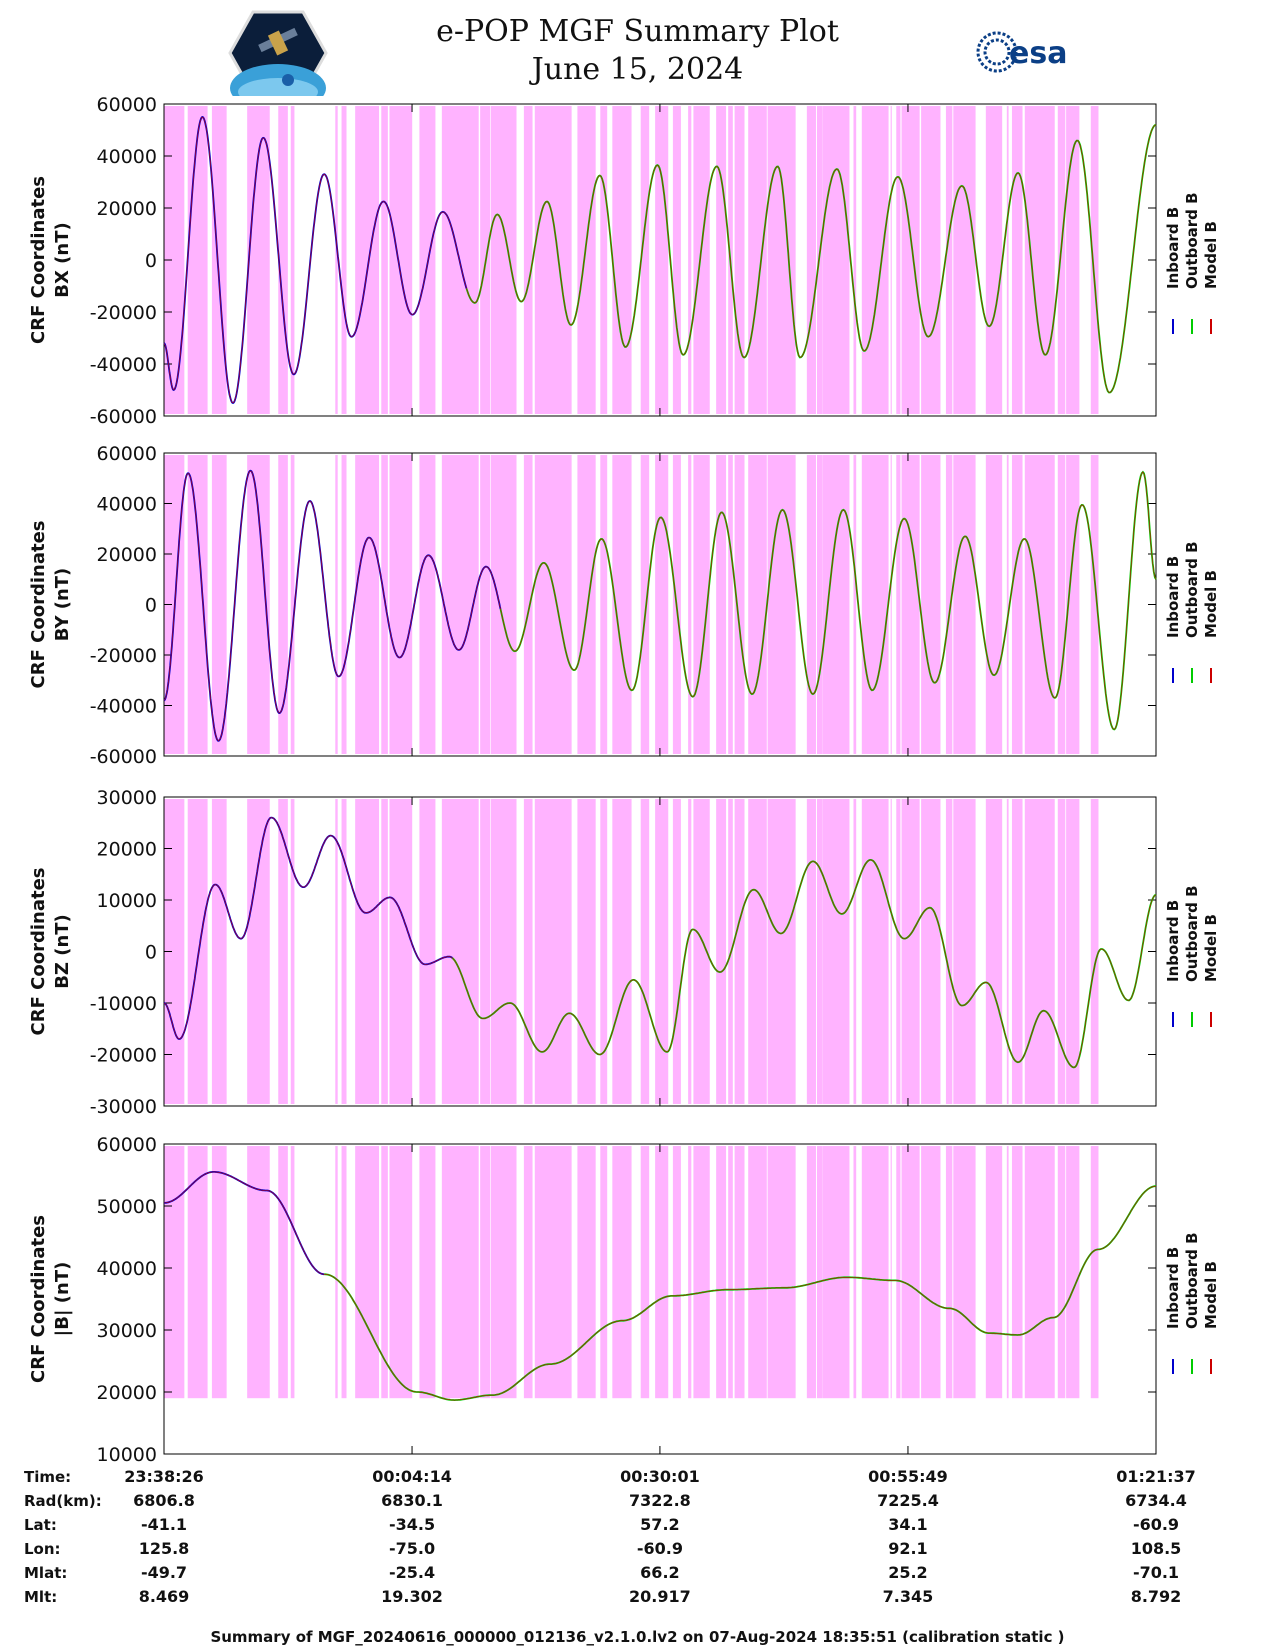  Describe the element at coordinates (659, 1524) in the screenshot. I see `x-tick-label: 57.2` at that location.